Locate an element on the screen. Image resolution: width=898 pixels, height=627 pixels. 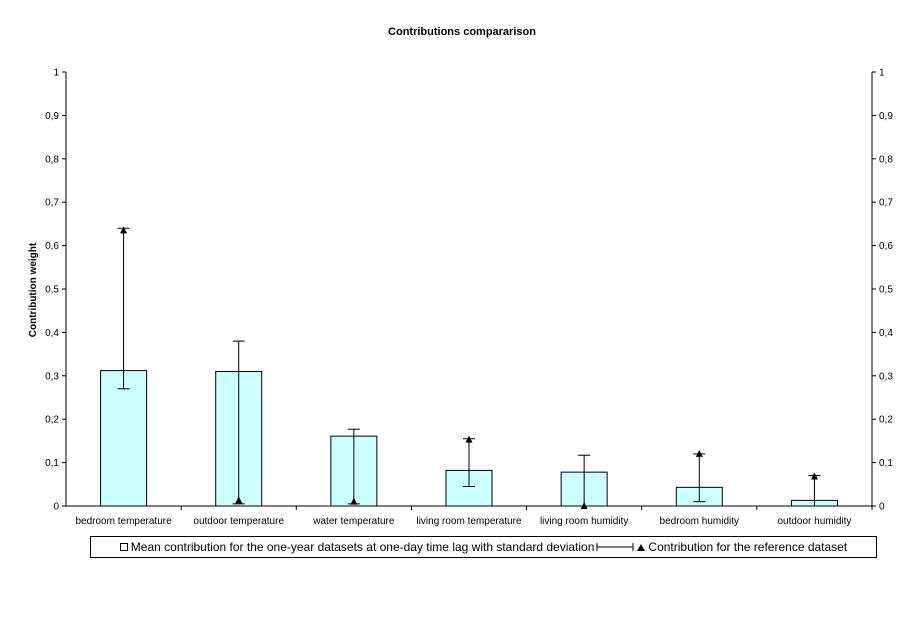
legend-item-reference: Contribution for the reference dataset is located at coordinates (742, 547).